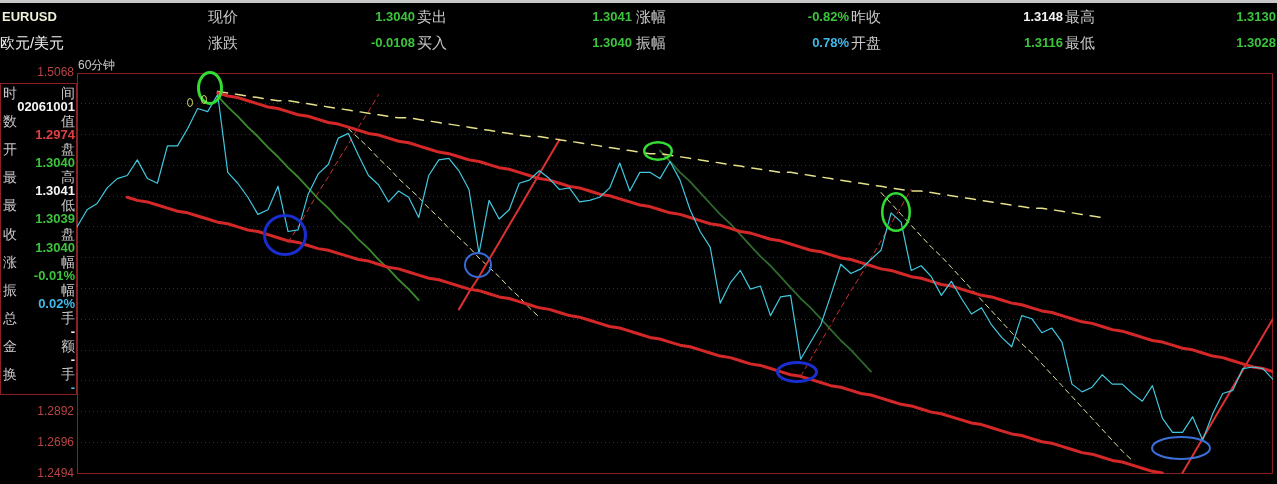  What do you see at coordinates (651, 42) in the screenshot?
I see `text: 振幅` at bounding box center [651, 42].